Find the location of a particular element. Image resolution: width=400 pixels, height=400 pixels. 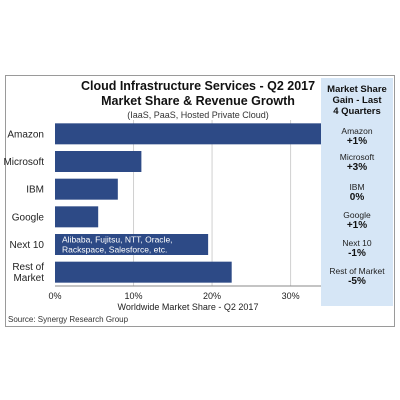

gain-name-next-10: Next 10 is located at coordinates (357, 243).